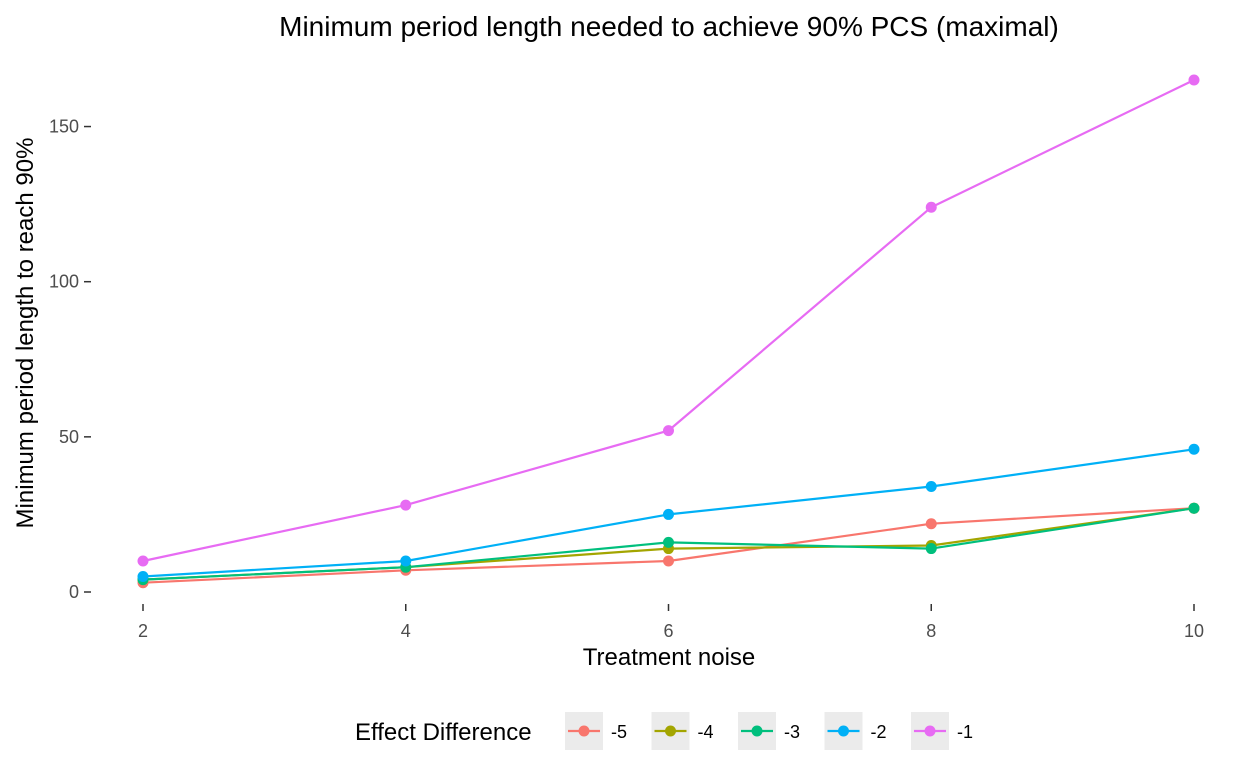 Image resolution: width=1259 pixels, height=778 pixels. Describe the element at coordinates (669, 657) in the screenshot. I see `x-axis-title: Treatment noise` at that location.